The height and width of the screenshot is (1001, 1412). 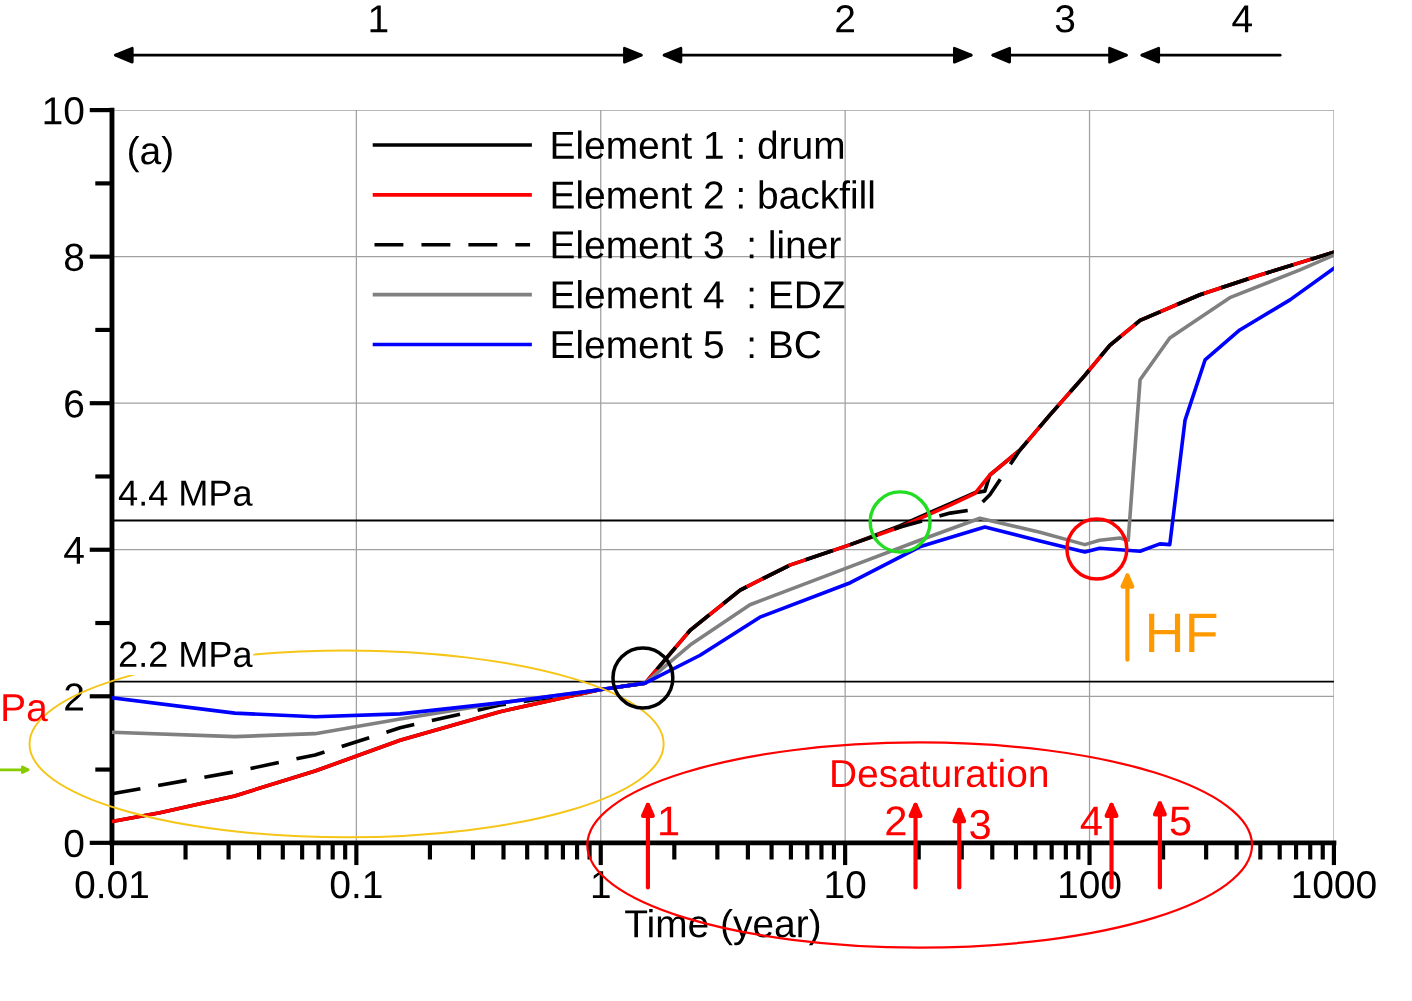 What do you see at coordinates (74, 257) in the screenshot?
I see `y-tick-label: 8` at bounding box center [74, 257].